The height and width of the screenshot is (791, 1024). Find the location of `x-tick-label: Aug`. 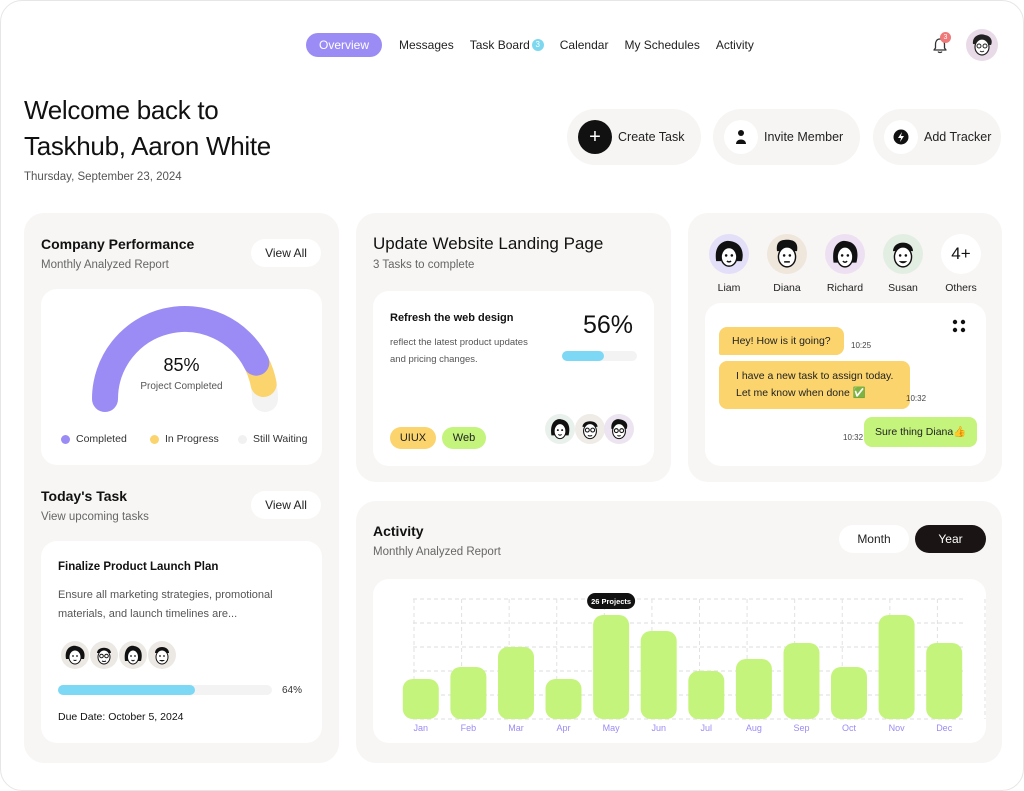

x-tick-label: Aug is located at coordinates (754, 728).